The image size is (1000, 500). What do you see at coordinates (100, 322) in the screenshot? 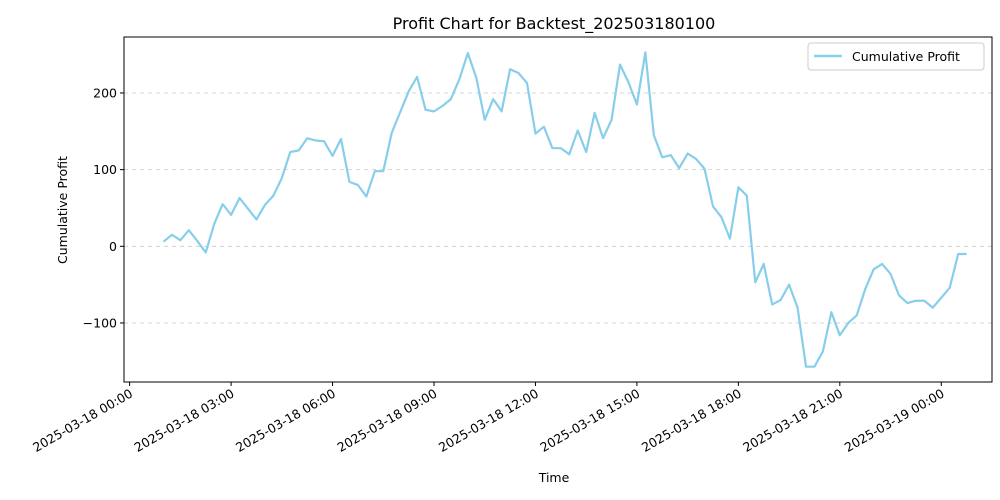
I see `y-tick-label: −100` at bounding box center [100, 322].